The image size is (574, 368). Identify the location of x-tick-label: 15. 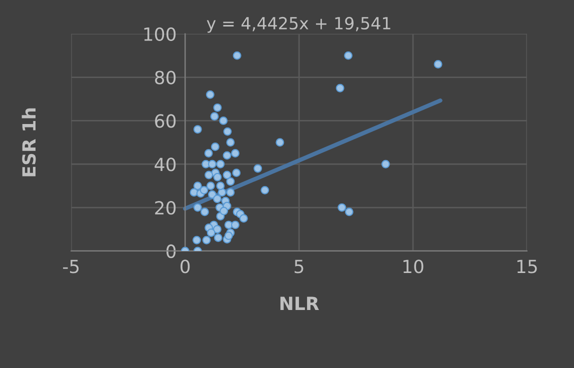
(527, 267).